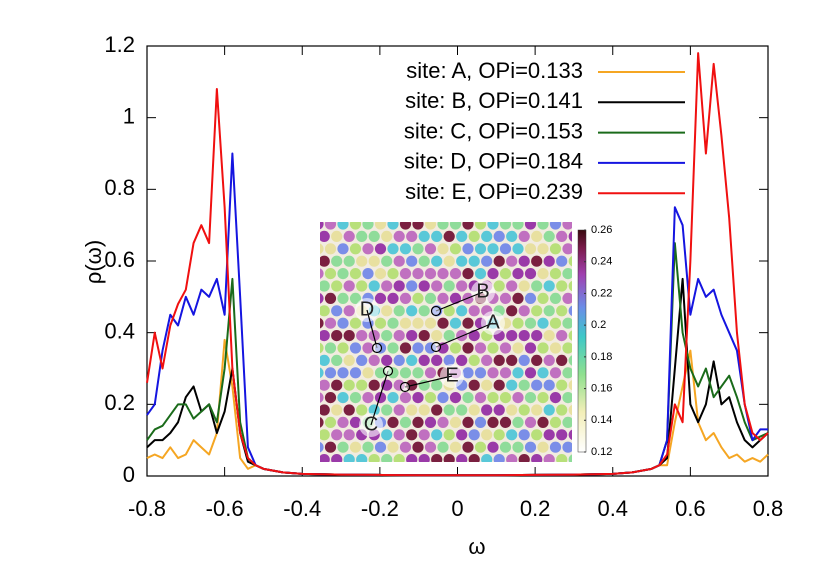 This screenshot has width=830, height=576. Describe the element at coordinates (119, 259) in the screenshot. I see `y-tick-label: 0.6` at that location.